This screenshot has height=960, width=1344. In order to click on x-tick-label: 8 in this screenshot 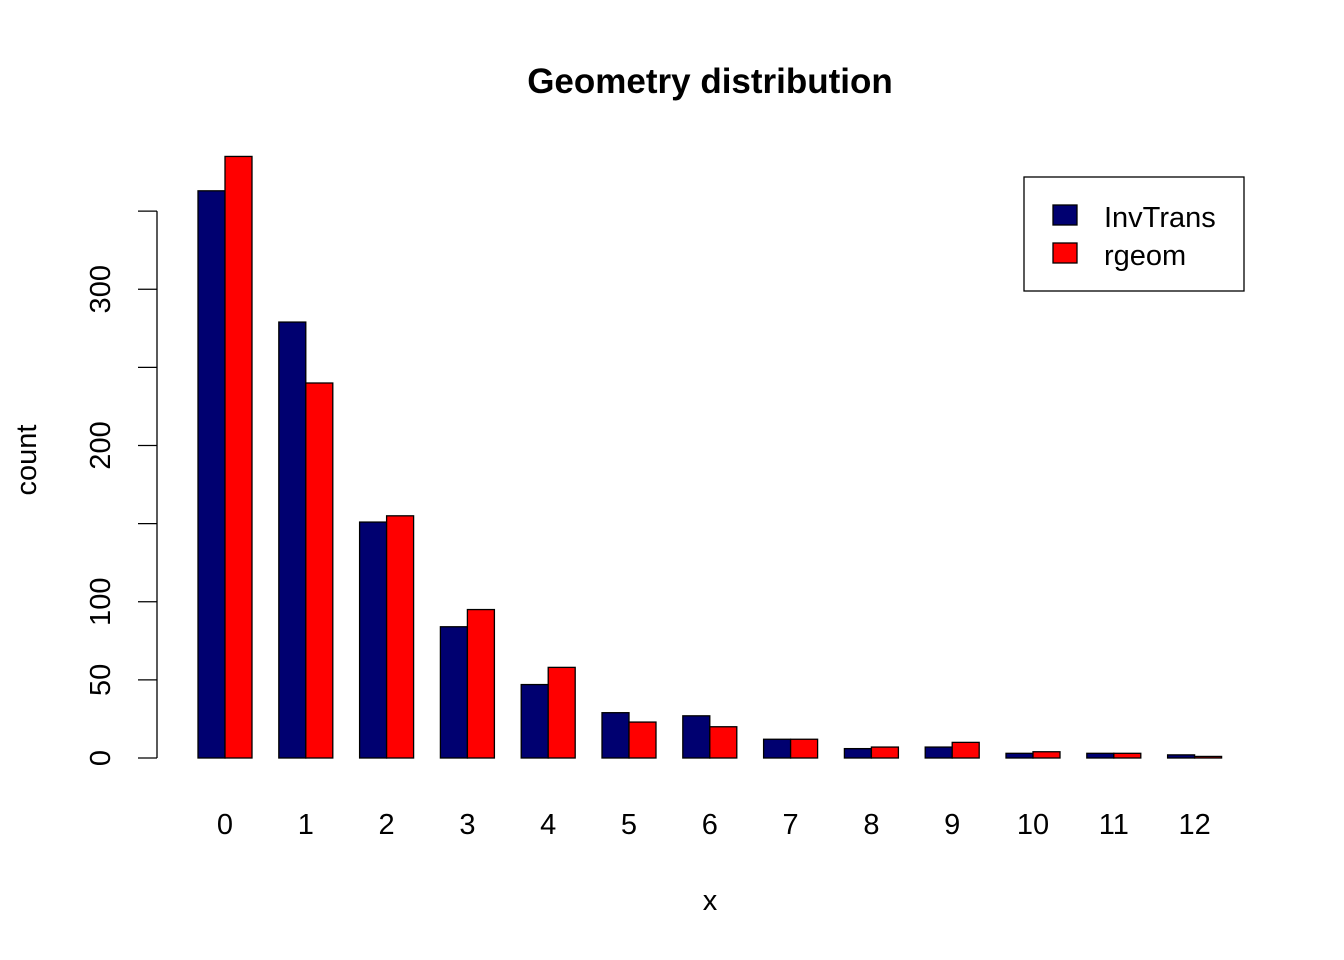, I will do `click(871, 825)`.